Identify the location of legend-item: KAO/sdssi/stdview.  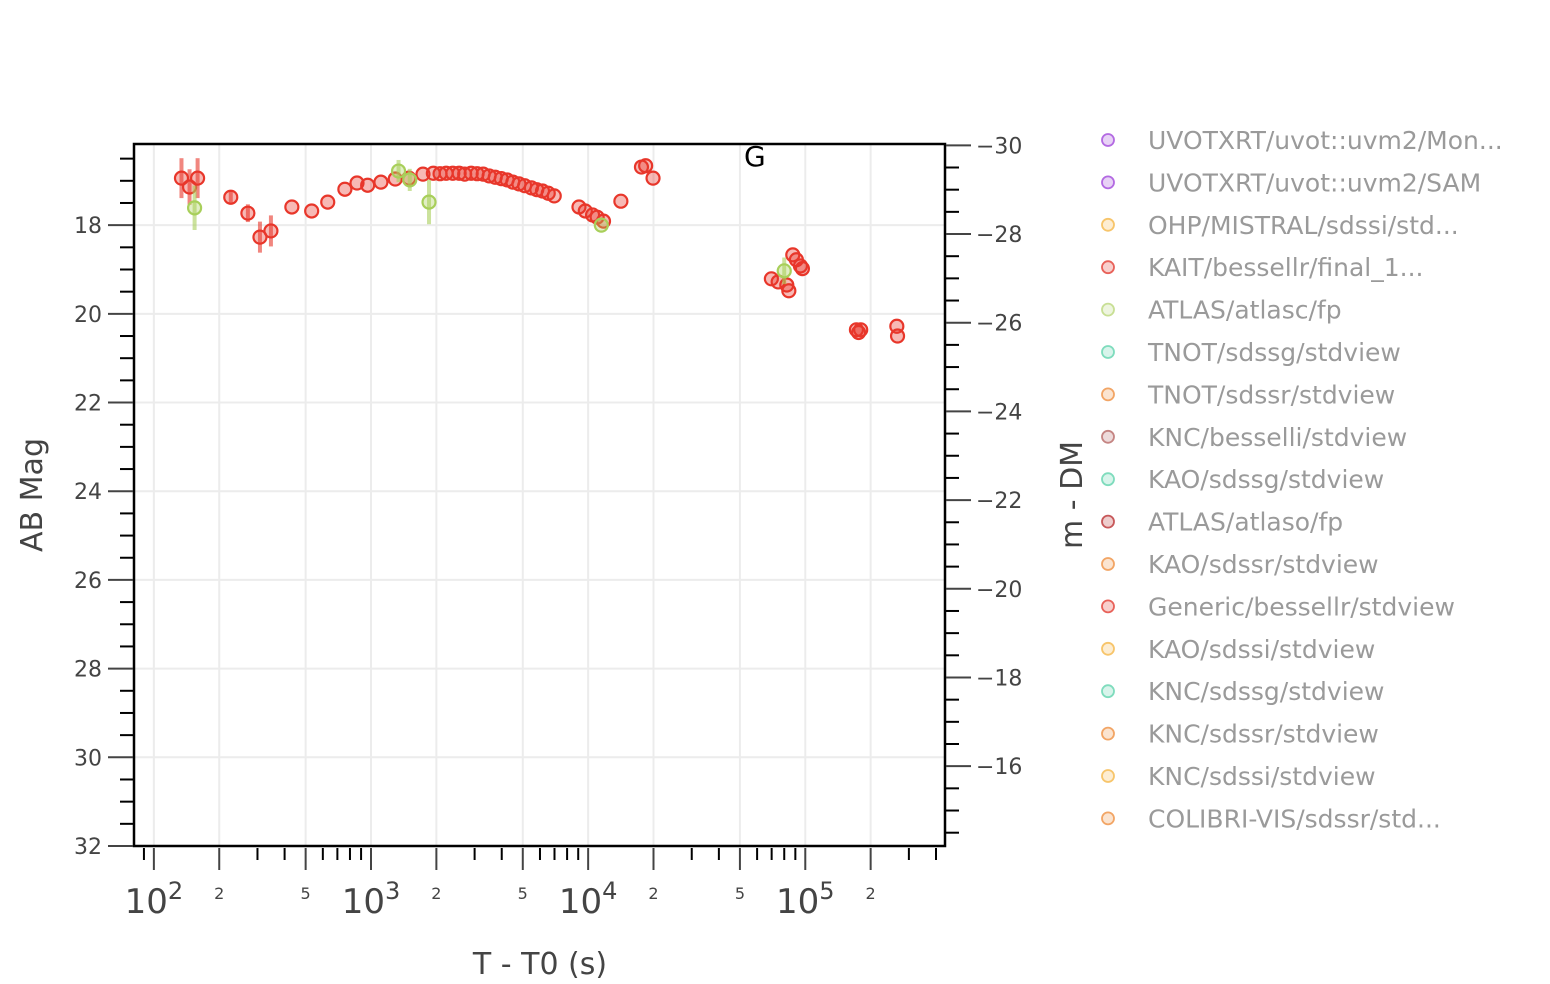
(1238, 649).